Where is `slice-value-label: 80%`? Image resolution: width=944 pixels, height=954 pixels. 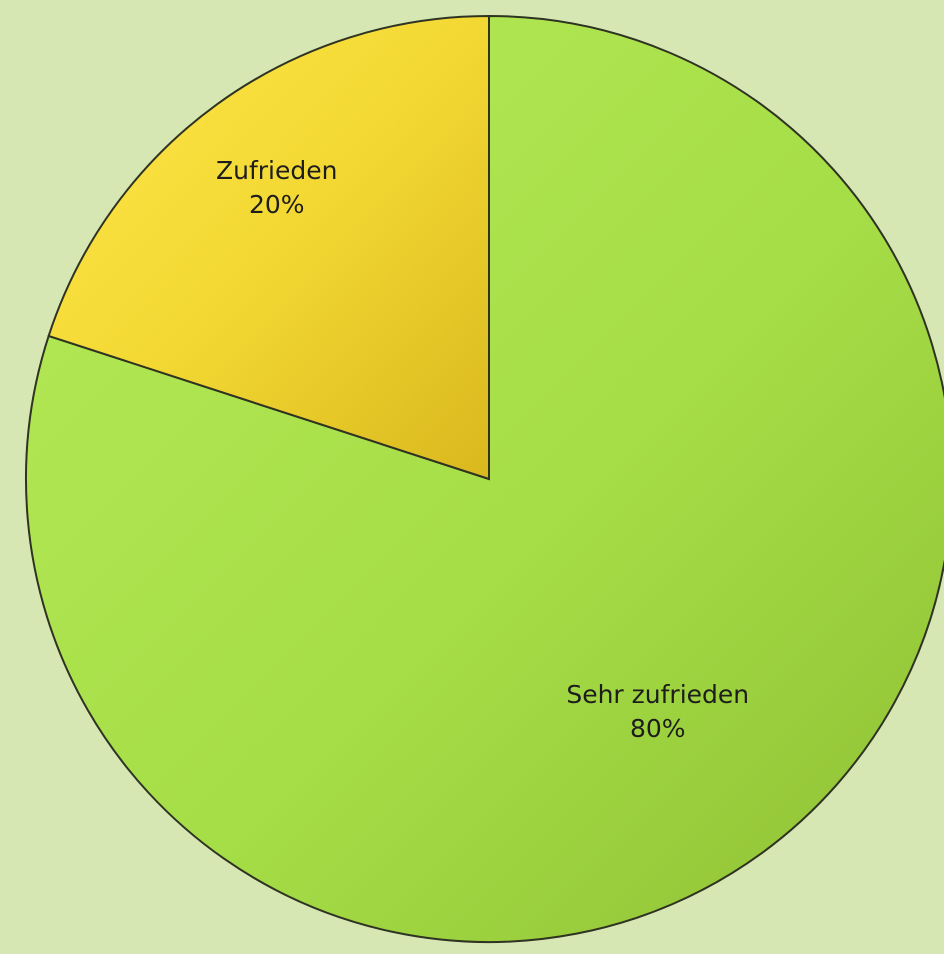 slice-value-label: 80% is located at coordinates (658, 728).